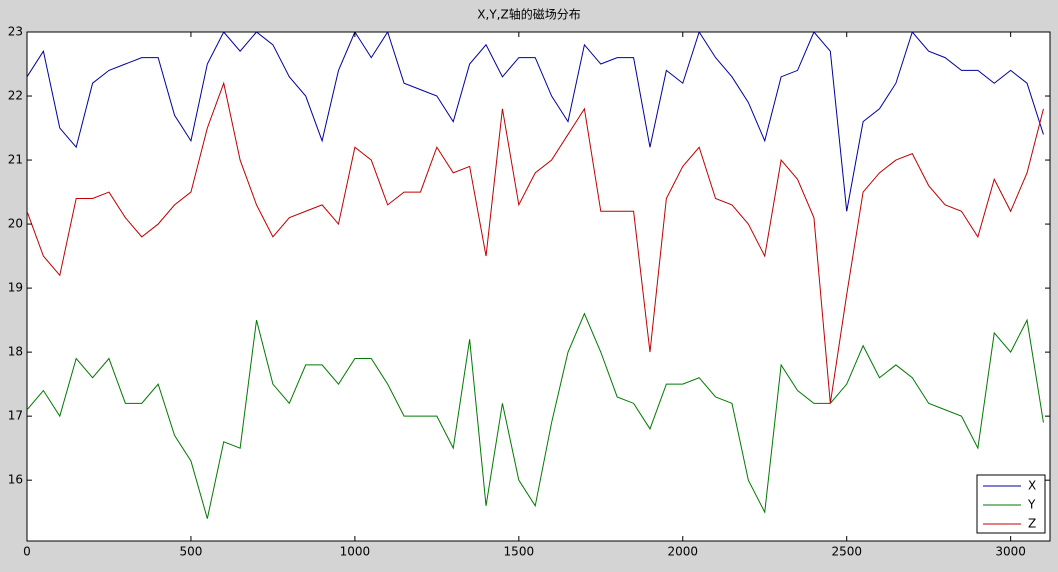  Describe the element at coordinates (15, 96) in the screenshot. I see `y-tick-label: 22` at that location.